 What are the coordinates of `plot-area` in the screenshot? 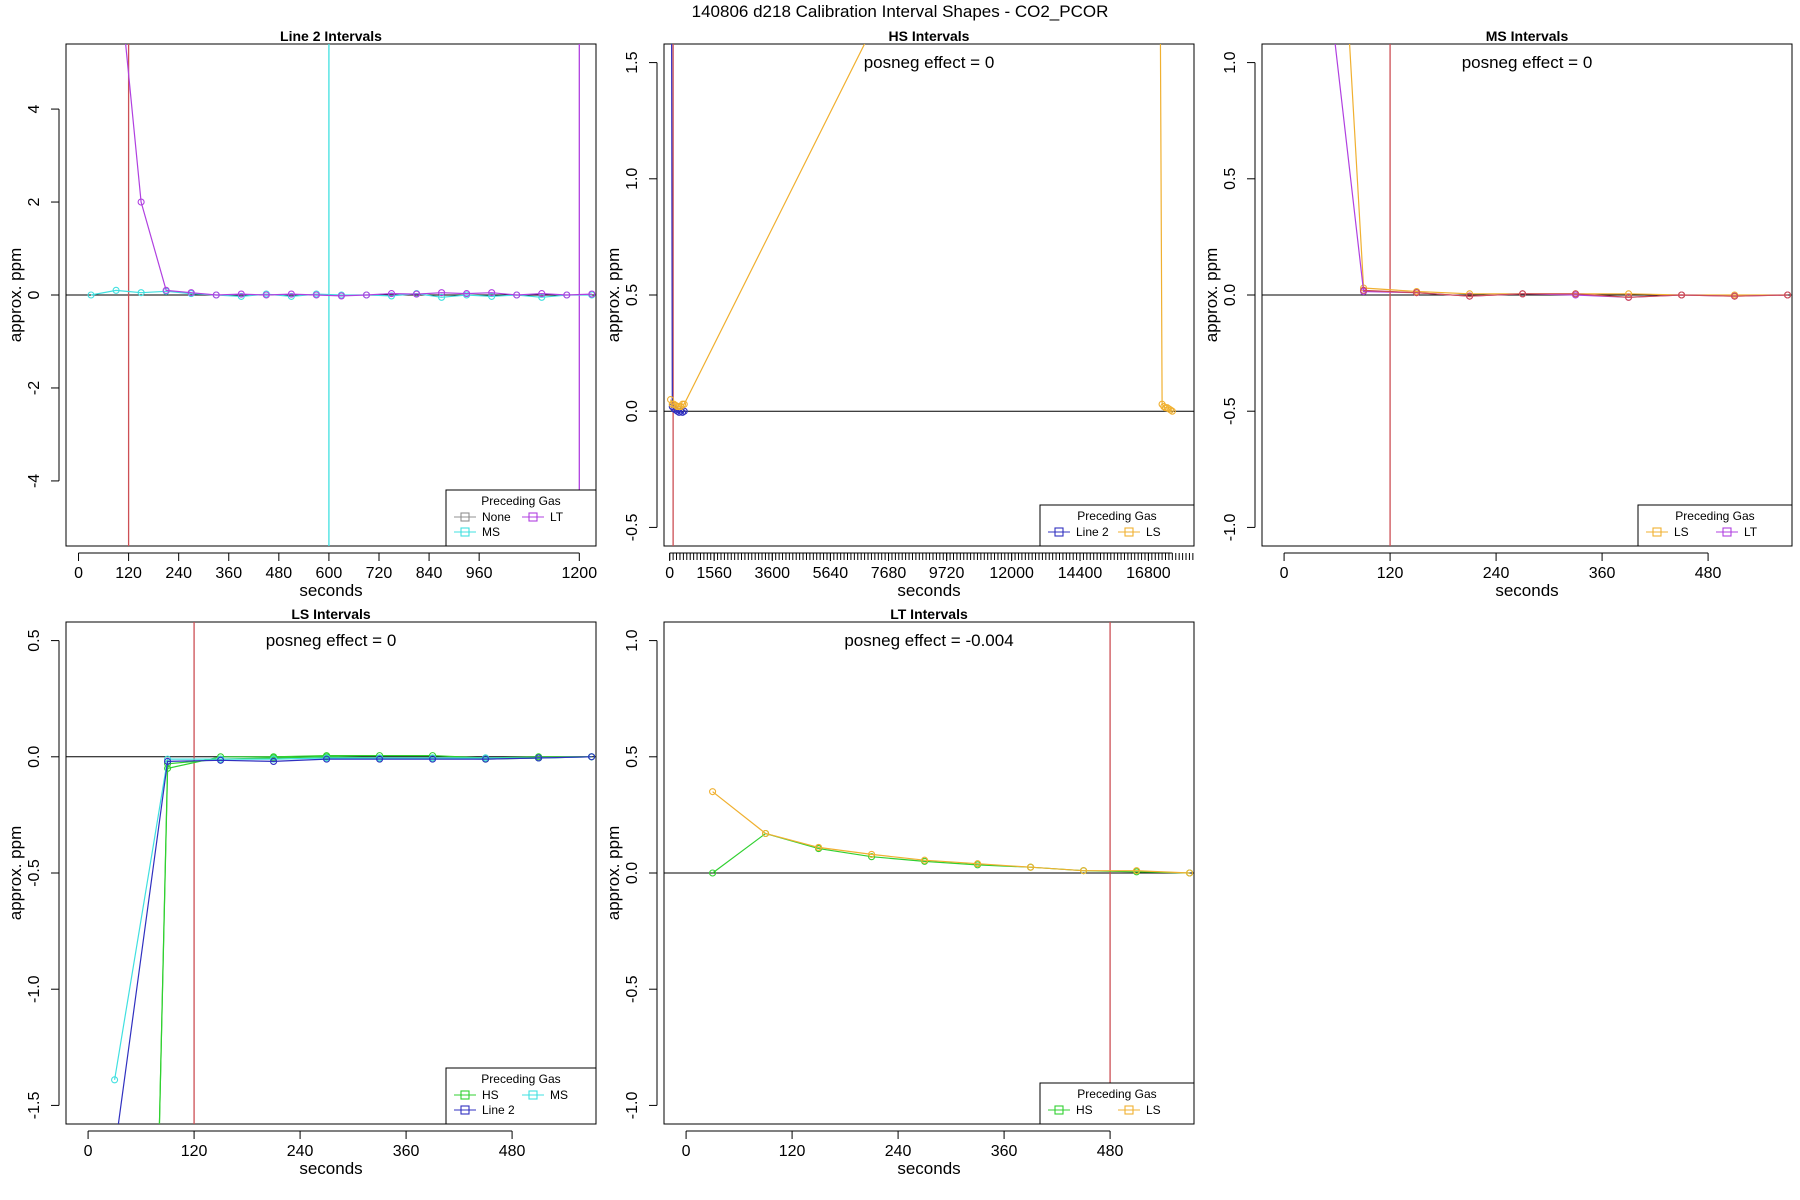 It's located at (929, 873).